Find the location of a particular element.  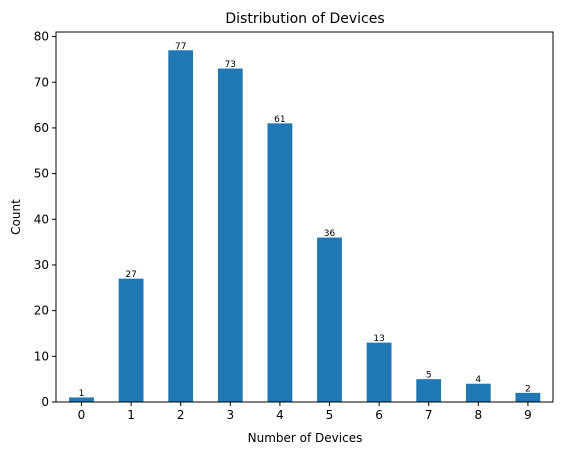

y-tick-label-70: 70 is located at coordinates (41, 82).